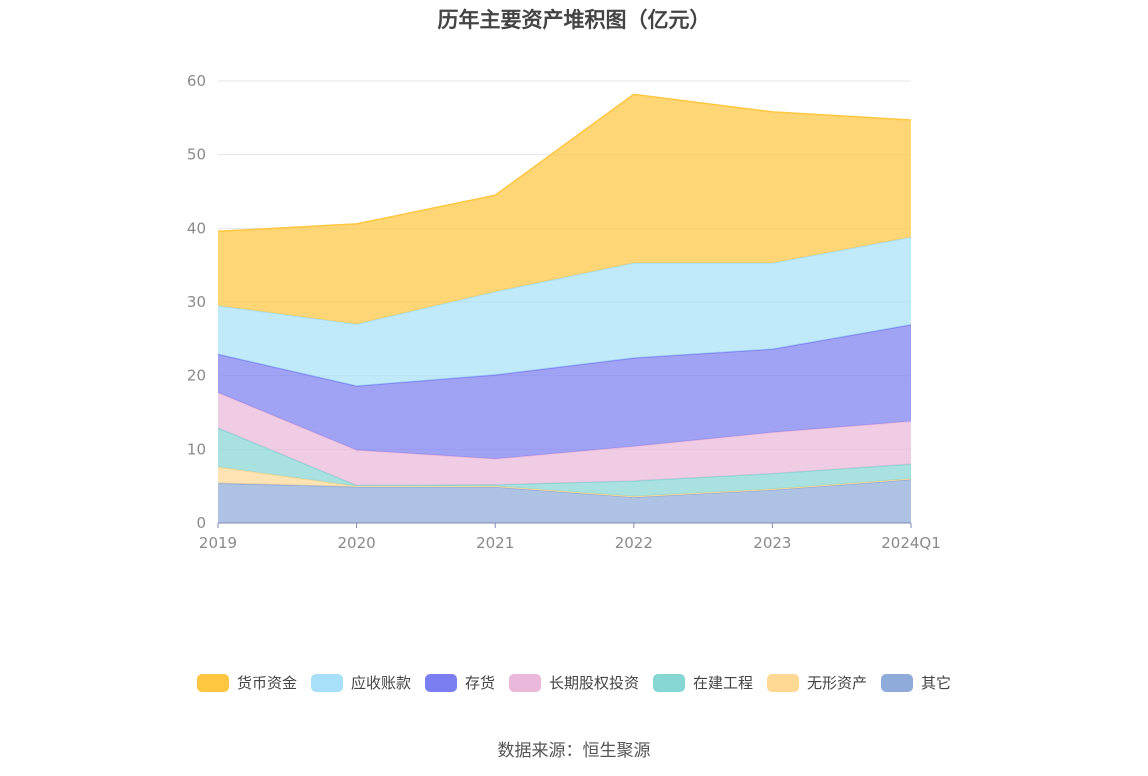  What do you see at coordinates (266, 683) in the screenshot?
I see `legend-label: 货币资金` at bounding box center [266, 683].